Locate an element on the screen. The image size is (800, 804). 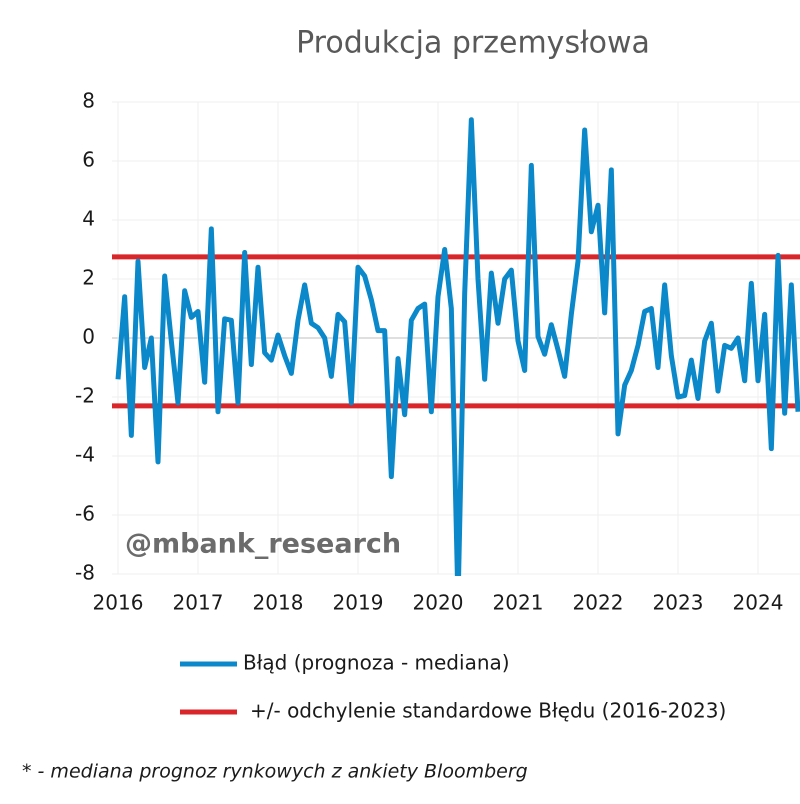
y-tick-label: -8 is located at coordinates (85, 573).